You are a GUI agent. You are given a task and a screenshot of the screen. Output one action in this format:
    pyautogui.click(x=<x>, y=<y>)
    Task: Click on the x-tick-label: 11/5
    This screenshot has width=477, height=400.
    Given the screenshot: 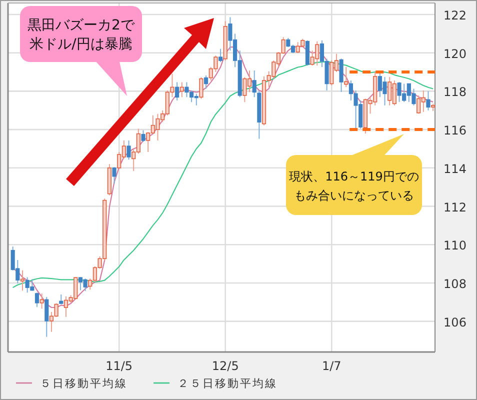 What is the action you would take?
    pyautogui.click(x=119, y=366)
    